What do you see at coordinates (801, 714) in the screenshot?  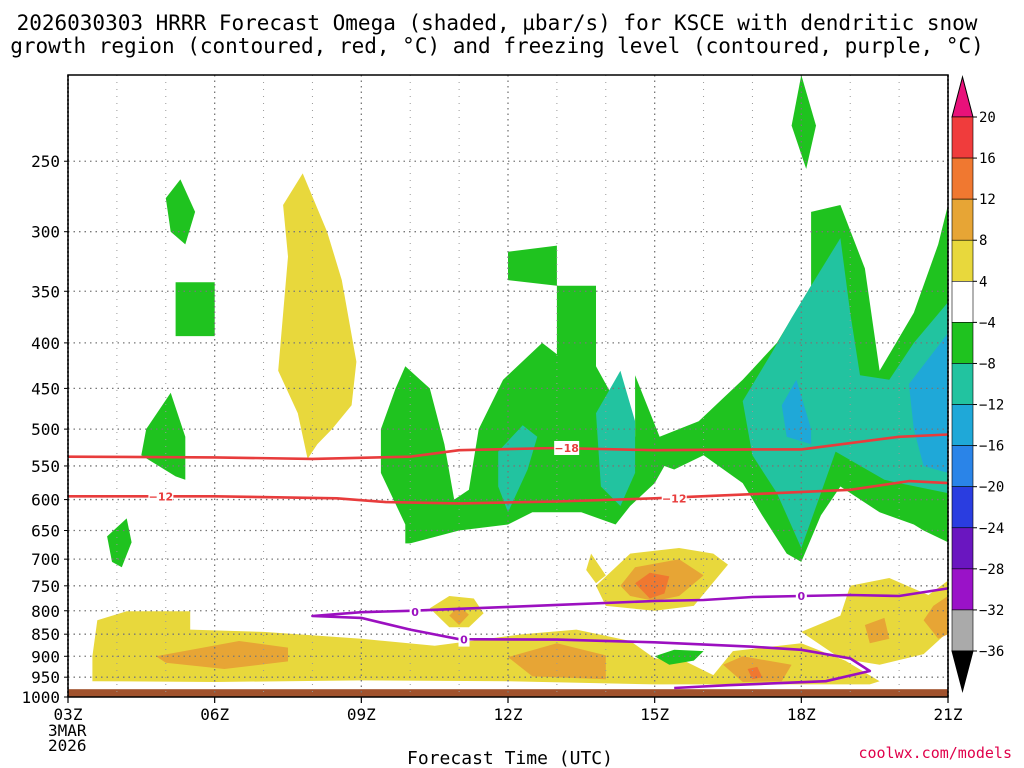 I see `x-tick-label-18Z: 18Z` at bounding box center [801, 714].